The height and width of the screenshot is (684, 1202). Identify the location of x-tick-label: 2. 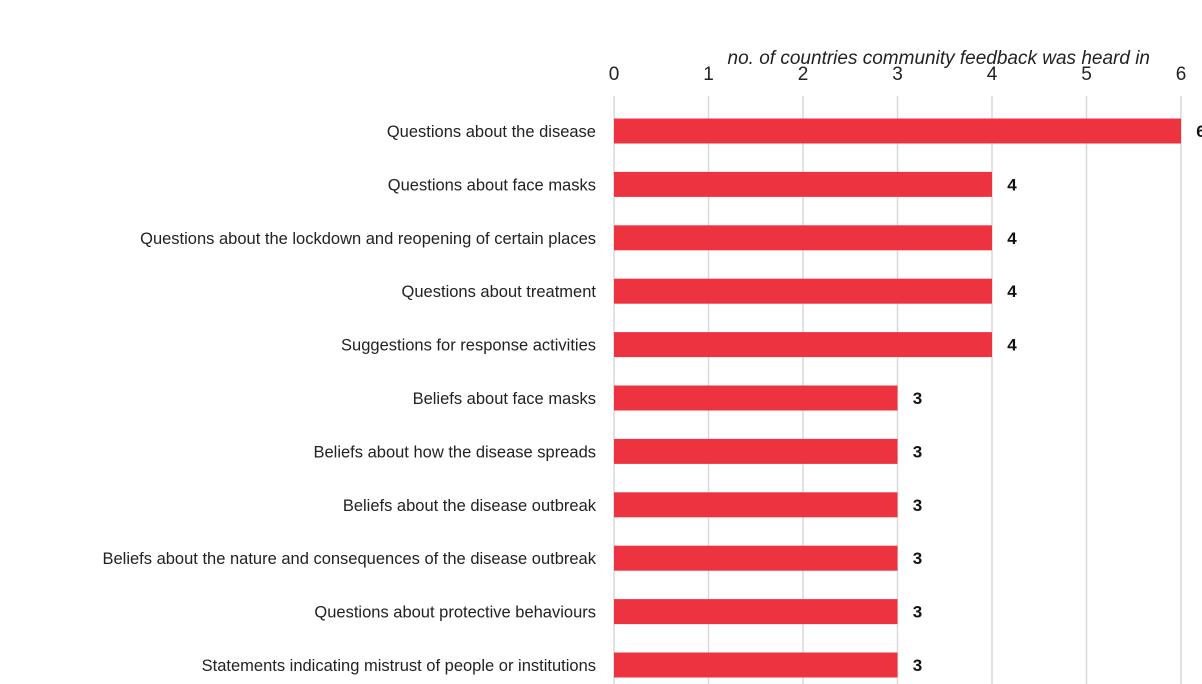
(803, 74).